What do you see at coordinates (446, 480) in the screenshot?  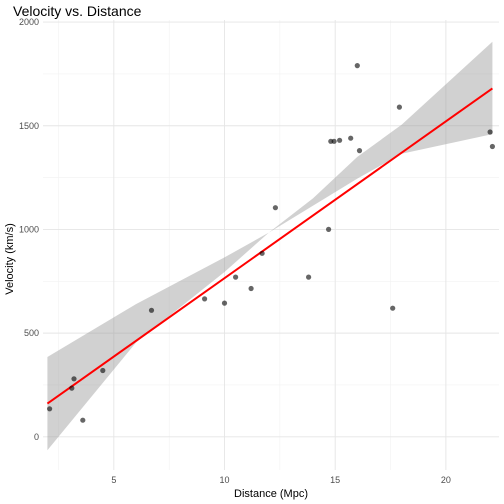 I see `x-tick-label: 20` at bounding box center [446, 480].